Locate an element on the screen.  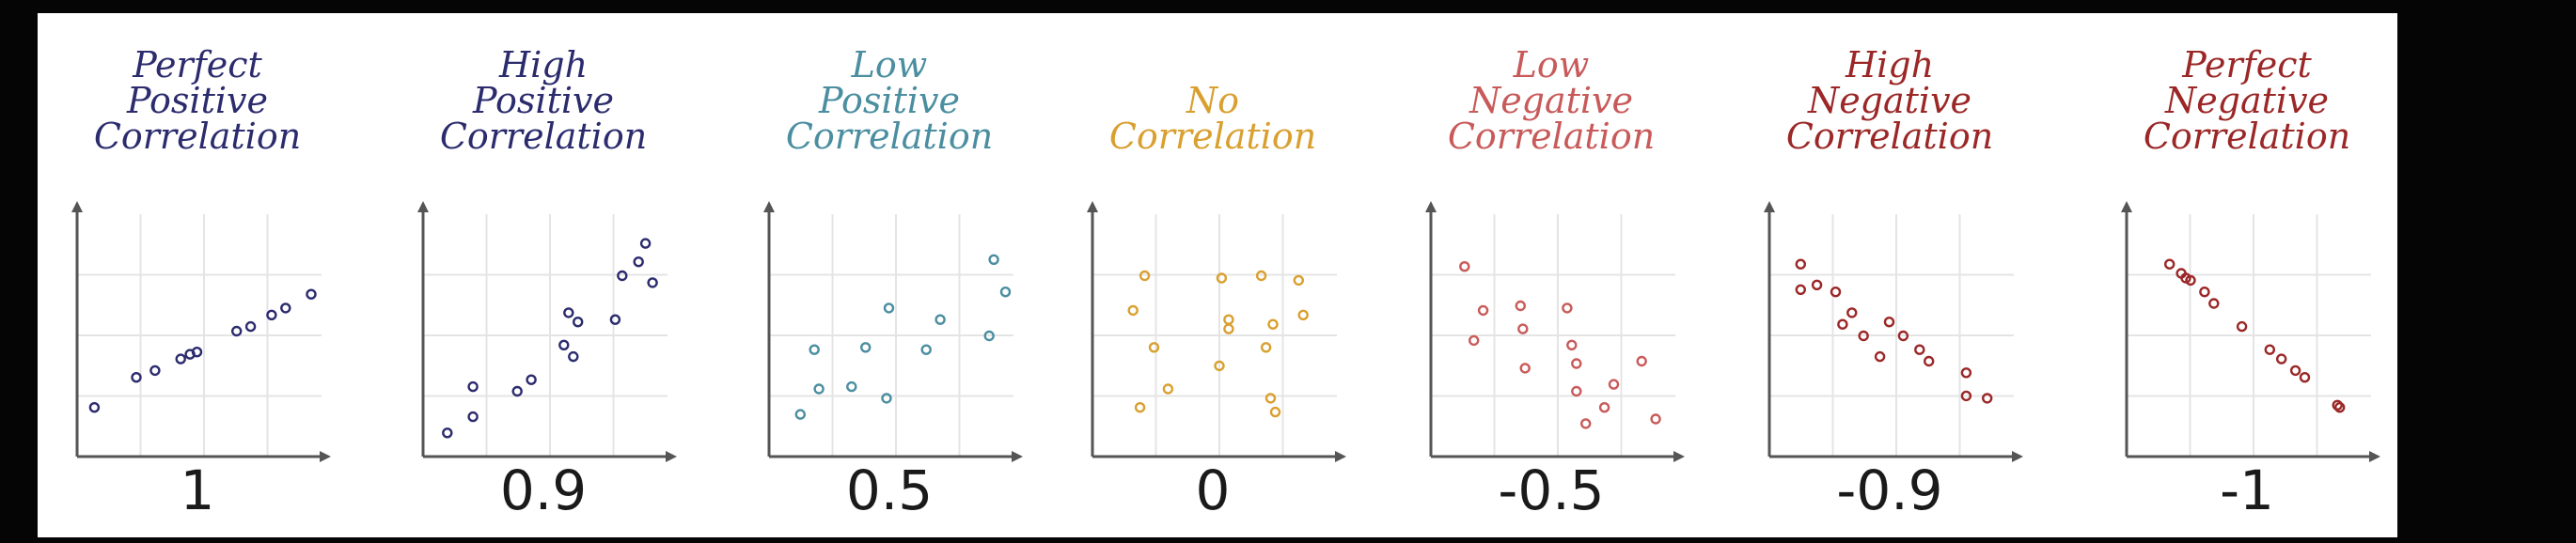
chart-panel: Perfect Negative Correlation -1 is located at coordinates (2247, 275).